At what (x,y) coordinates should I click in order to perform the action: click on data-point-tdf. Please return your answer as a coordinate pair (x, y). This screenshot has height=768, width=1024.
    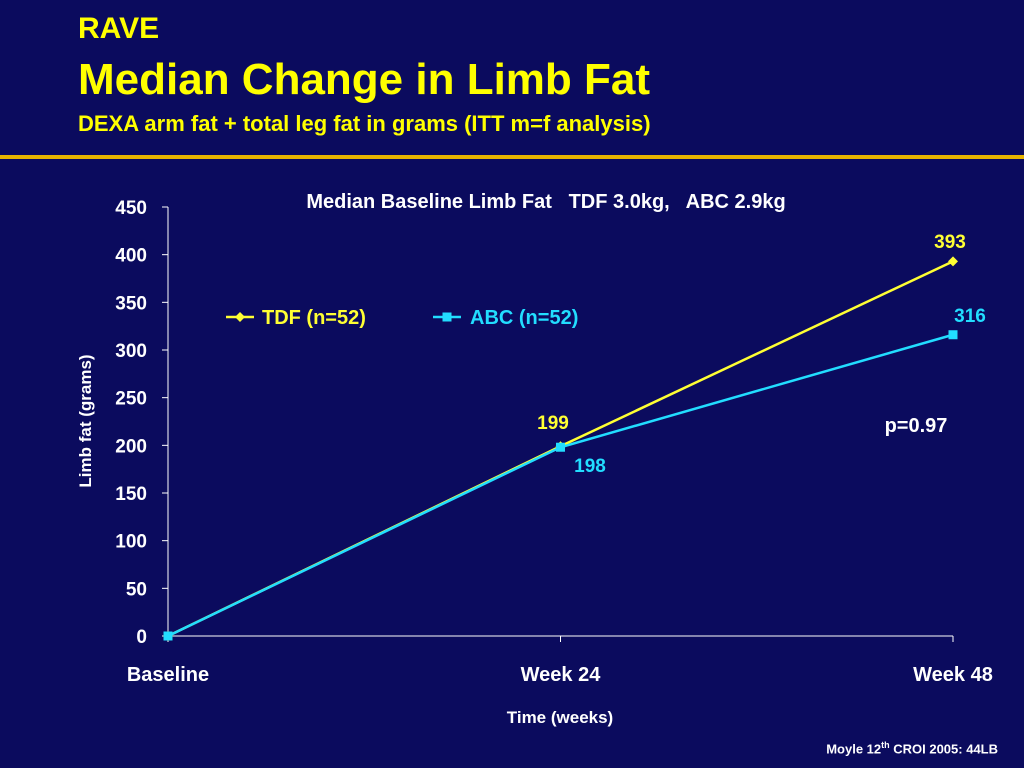
    Looking at the image, I should click on (953, 261).